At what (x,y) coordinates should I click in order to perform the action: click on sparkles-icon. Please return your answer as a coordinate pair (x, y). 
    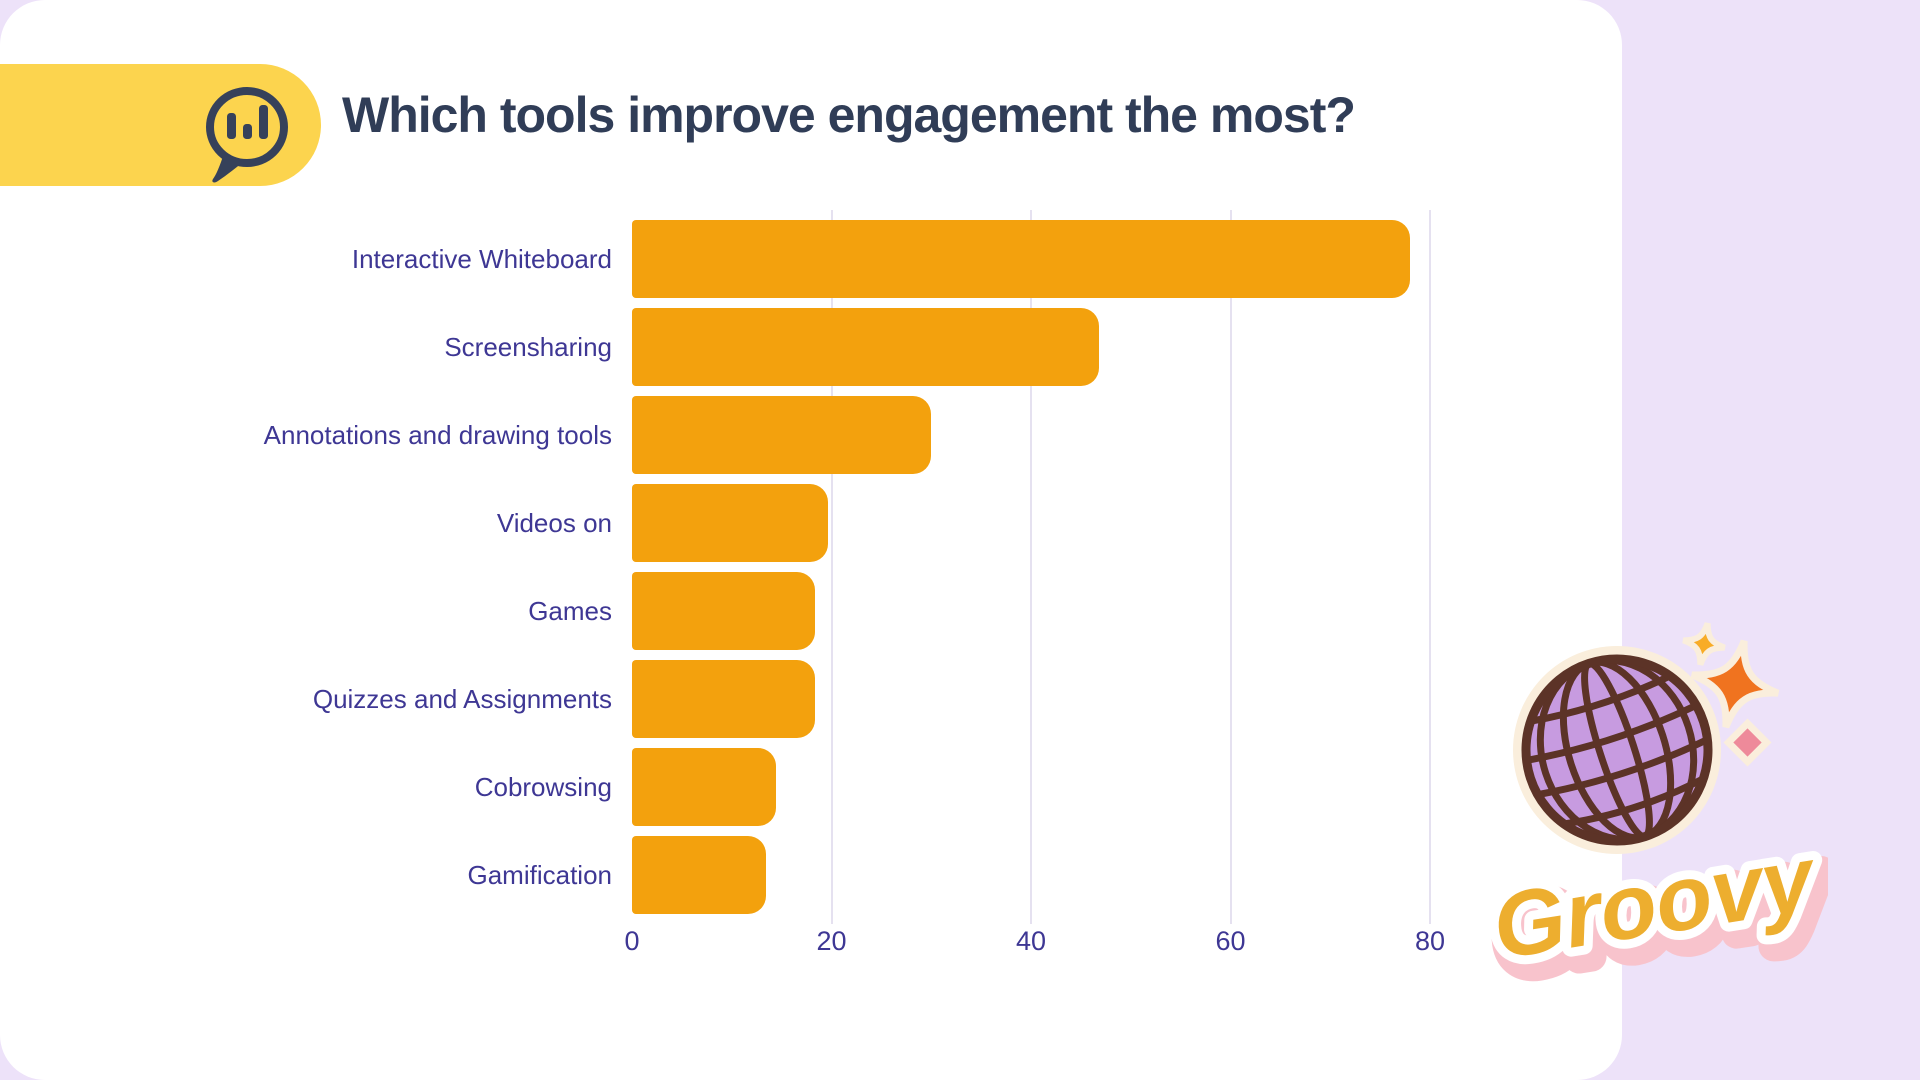
    Looking at the image, I should click on (1731, 694).